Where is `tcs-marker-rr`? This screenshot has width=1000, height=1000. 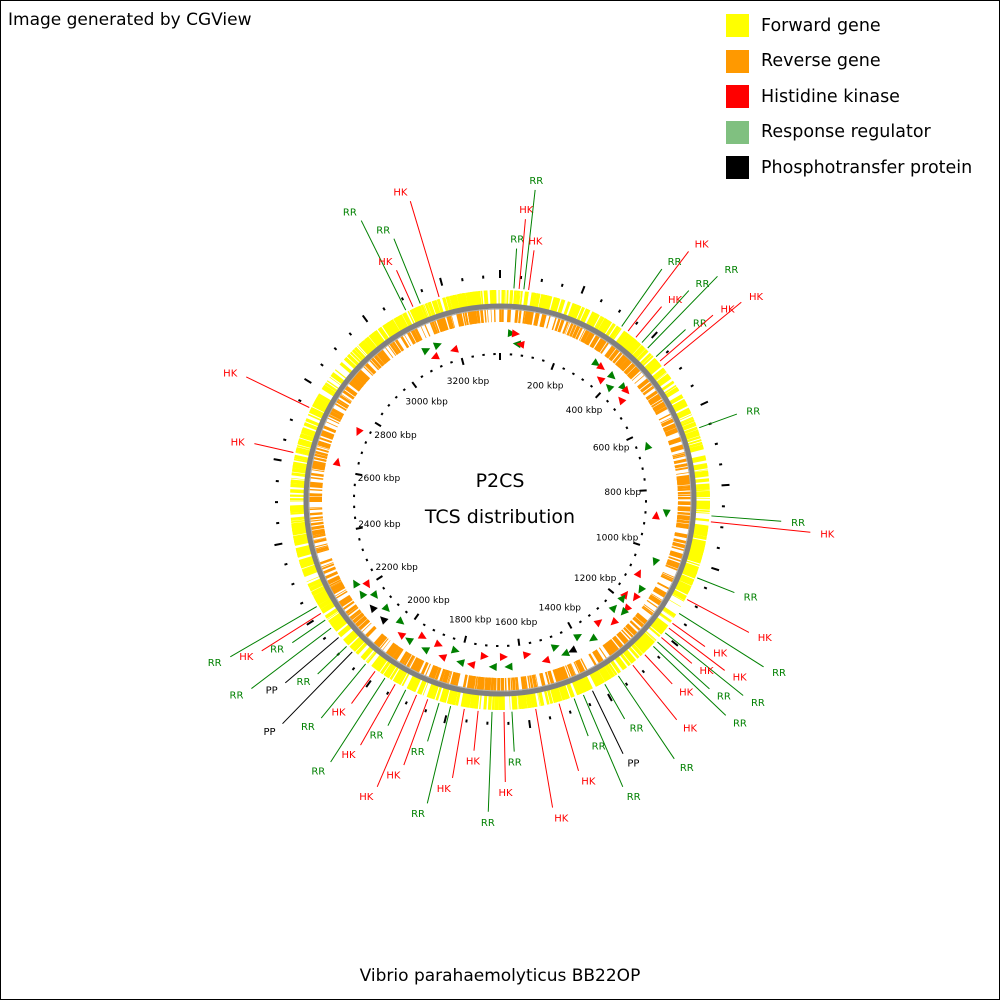
tcs-marker-rr is located at coordinates (595, 362).